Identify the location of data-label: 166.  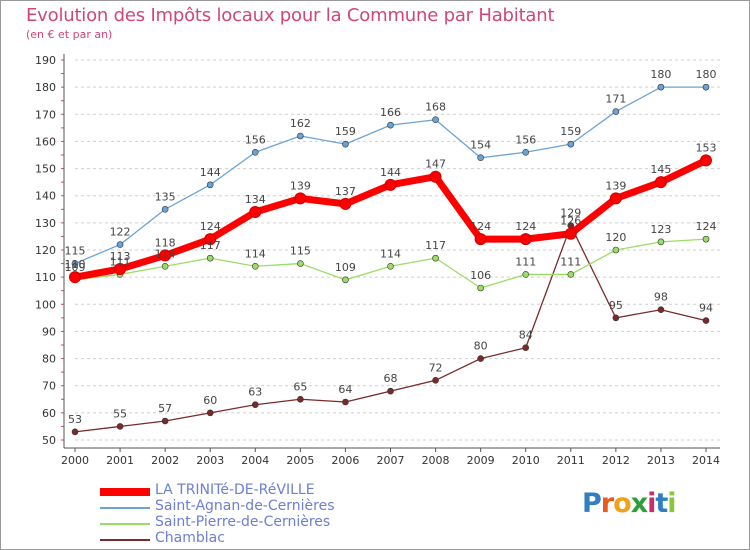
(390, 112).